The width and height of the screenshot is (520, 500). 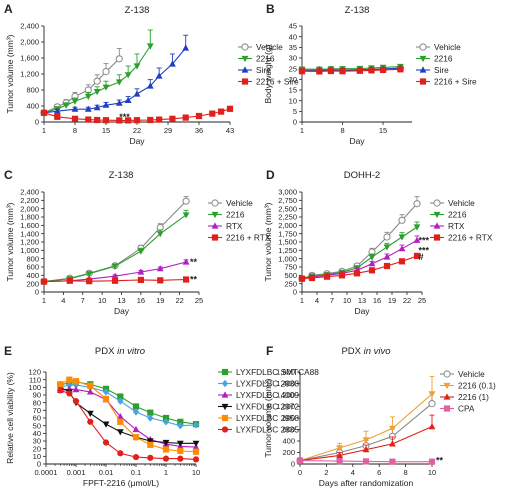 I want to click on legend-label: 2216, so click(x=457, y=215).